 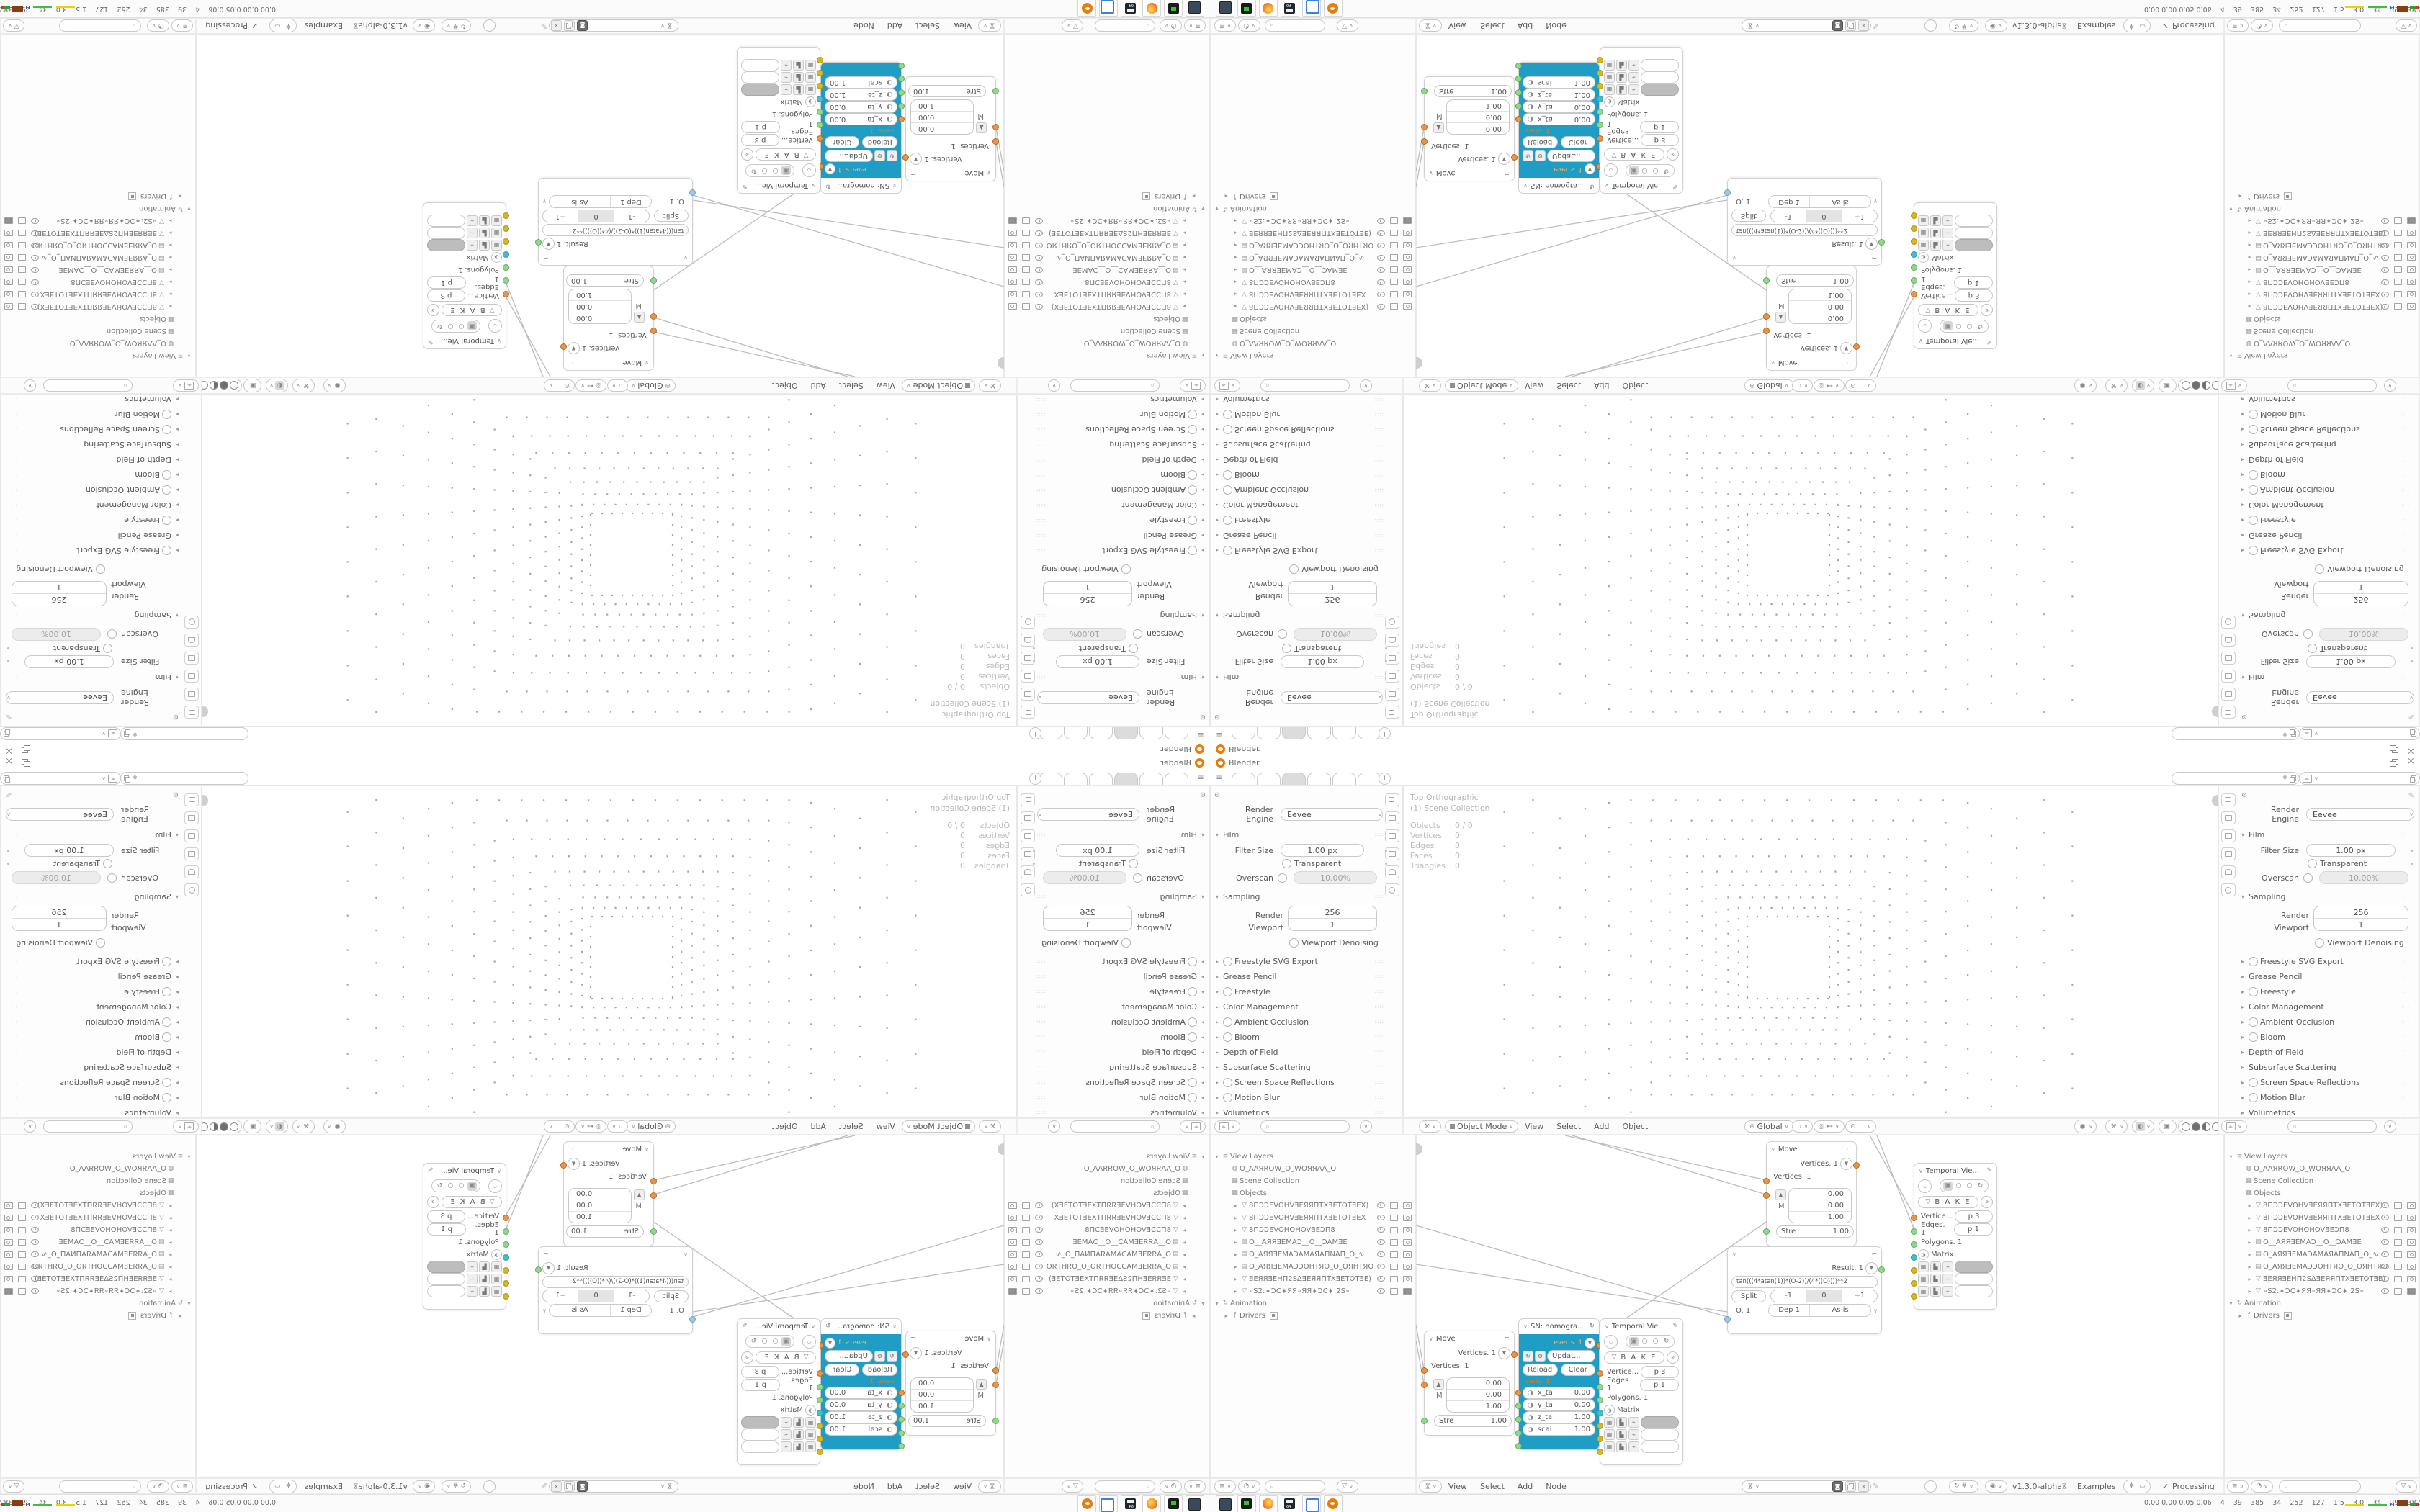 I want to click on tab-viewlayer-icon, so click(x=1392, y=853).